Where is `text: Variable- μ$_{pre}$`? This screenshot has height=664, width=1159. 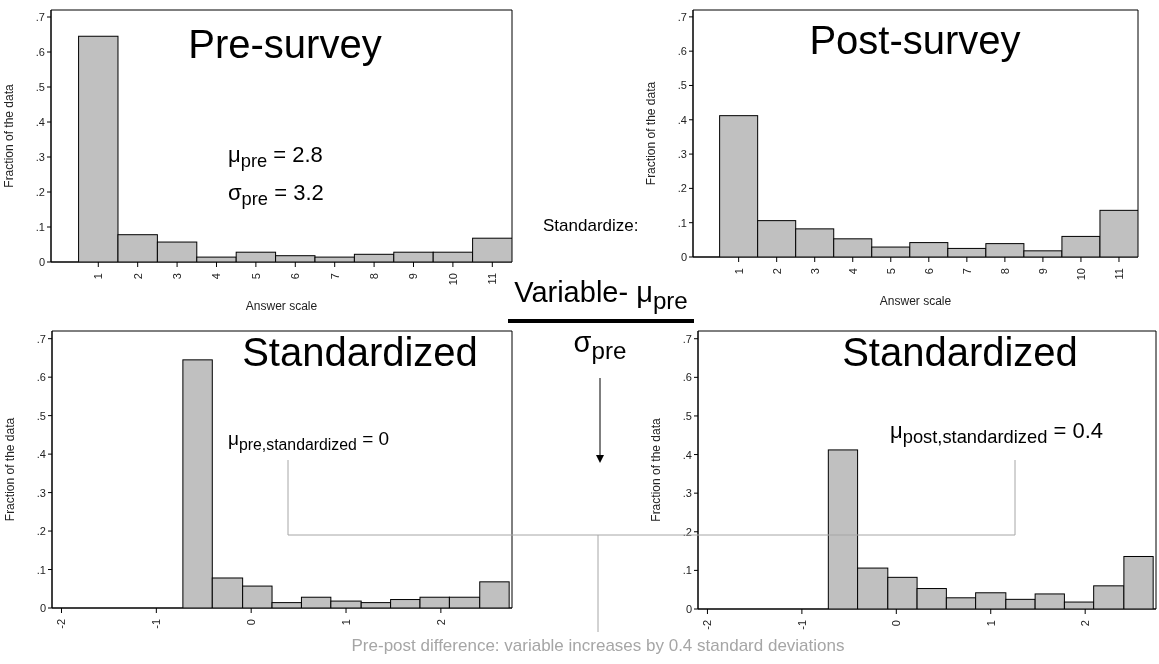
text: Variable- μ$_{pre}$ is located at coordinates (601, 295).